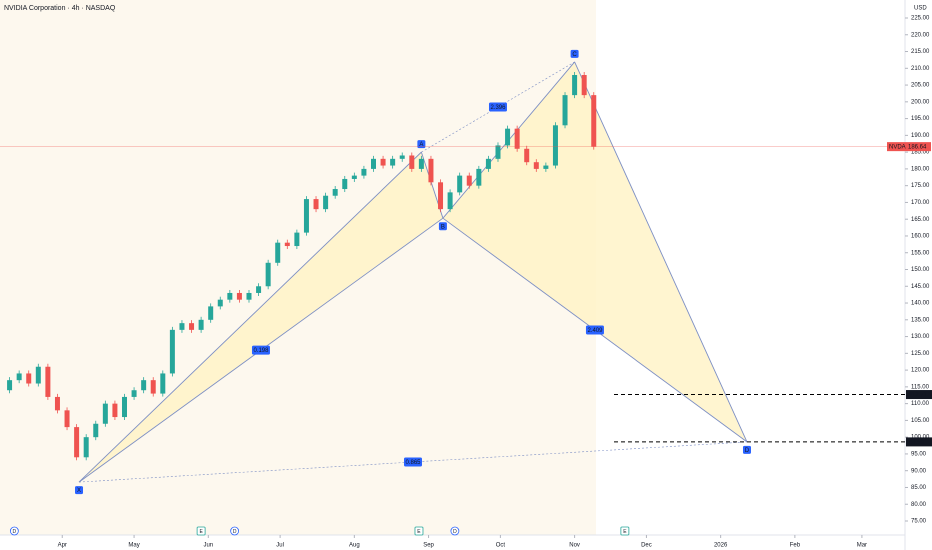 The height and width of the screenshot is (550, 932). I want to click on x-tick-label: Mar, so click(862, 546).